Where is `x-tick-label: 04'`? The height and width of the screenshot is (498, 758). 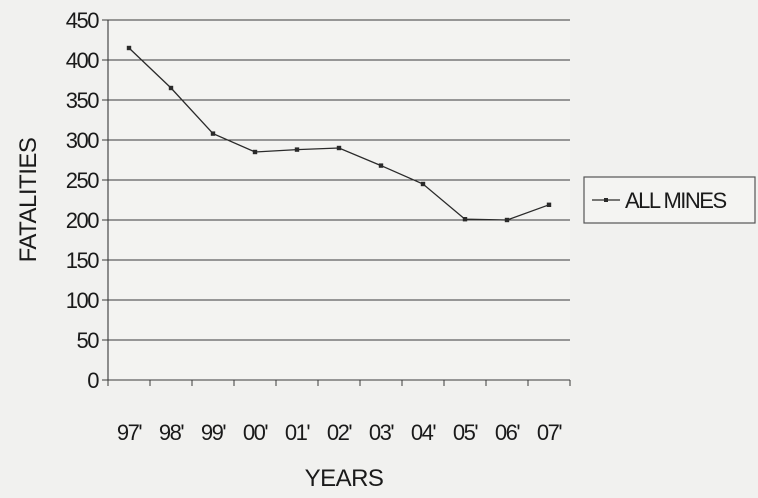
x-tick-label: 04' is located at coordinates (423, 432).